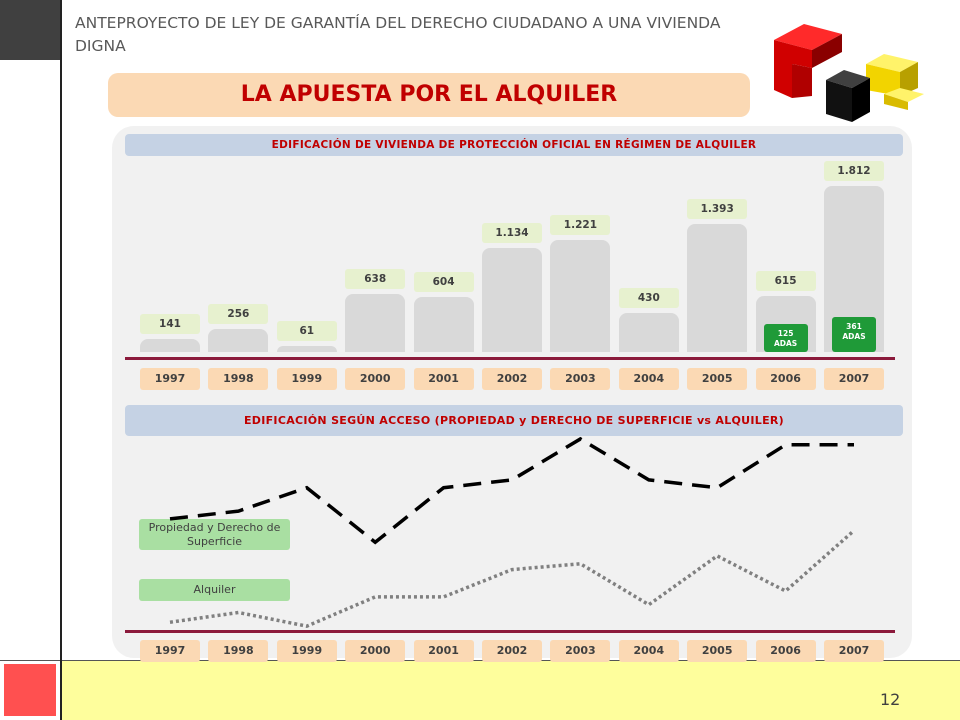  What do you see at coordinates (30, 30) in the screenshot?
I see `corner-block-top` at bounding box center [30, 30].